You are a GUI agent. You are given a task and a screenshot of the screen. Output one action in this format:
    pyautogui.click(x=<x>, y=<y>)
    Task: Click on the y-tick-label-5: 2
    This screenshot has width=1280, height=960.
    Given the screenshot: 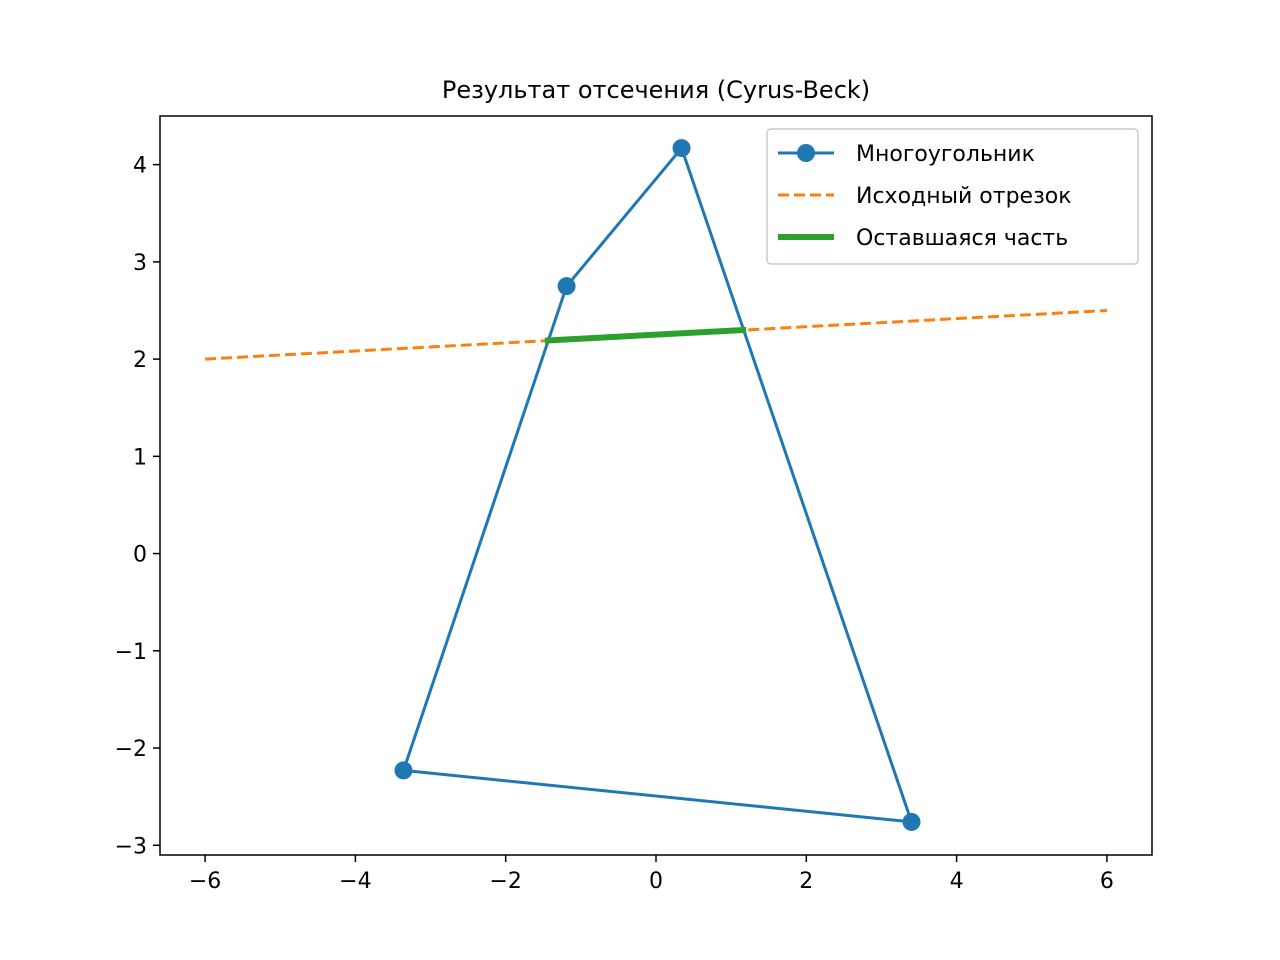 What is the action you would take?
    pyautogui.click(x=140, y=360)
    